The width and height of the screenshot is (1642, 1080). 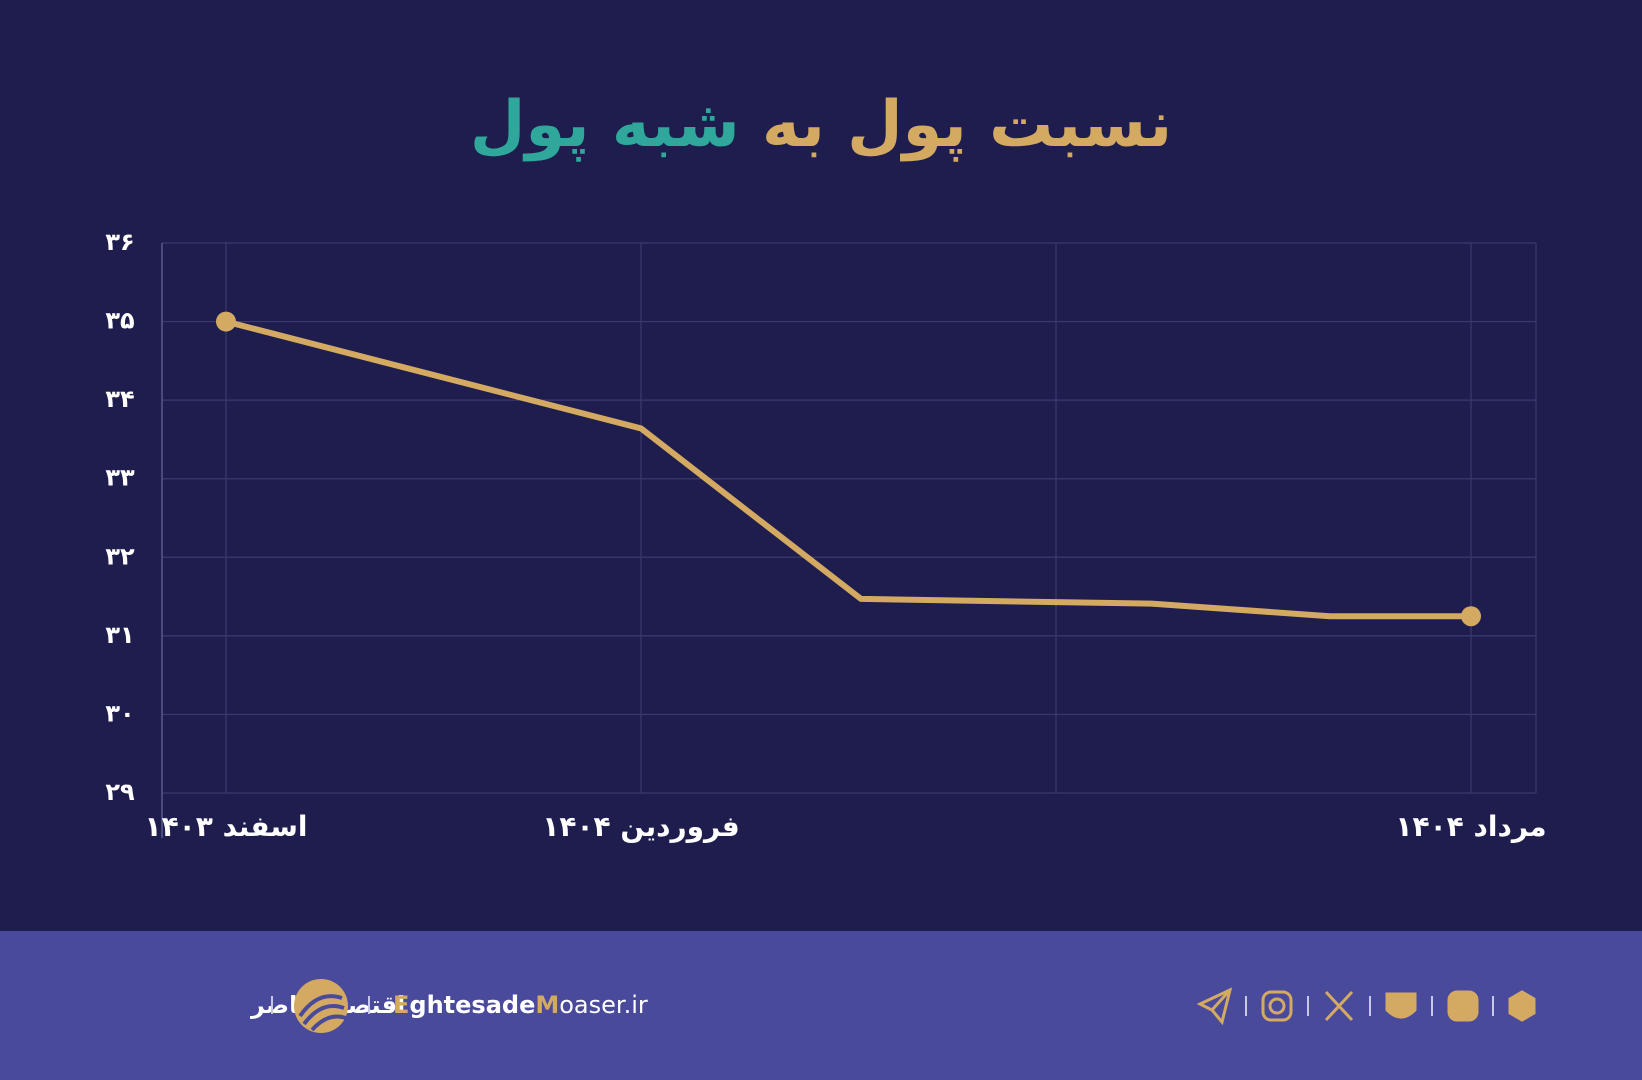 I want to click on x-icon, so click(x=1339, y=1006).